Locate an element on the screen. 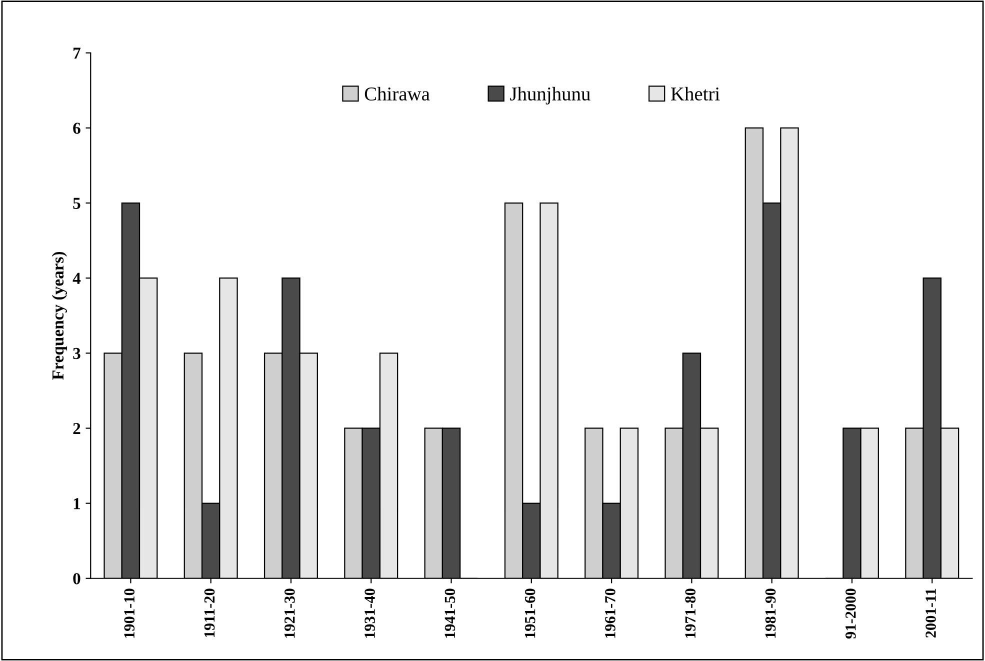 Image resolution: width=985 pixels, height=661 pixels. x-tick-label: 1911-20 is located at coordinates (209, 612).